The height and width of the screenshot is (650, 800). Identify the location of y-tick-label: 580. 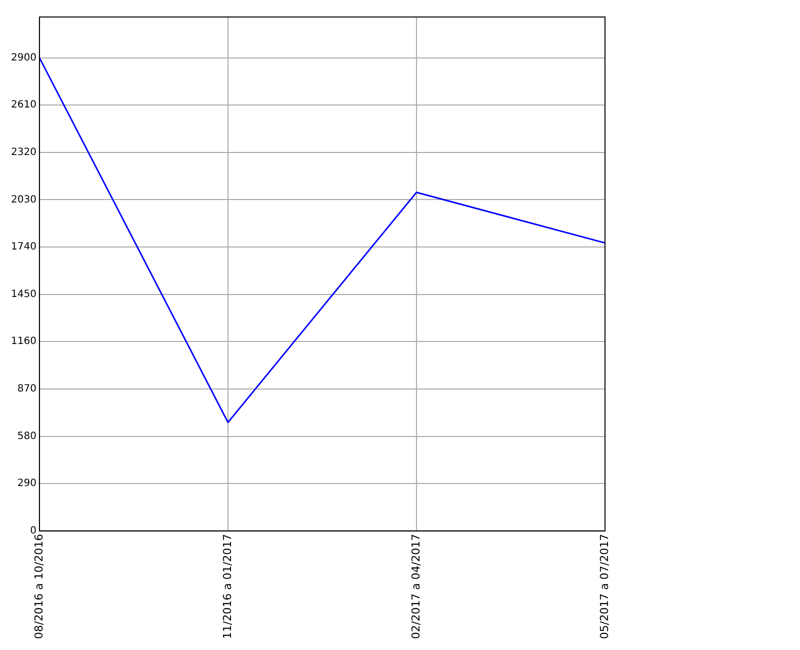
(26, 436).